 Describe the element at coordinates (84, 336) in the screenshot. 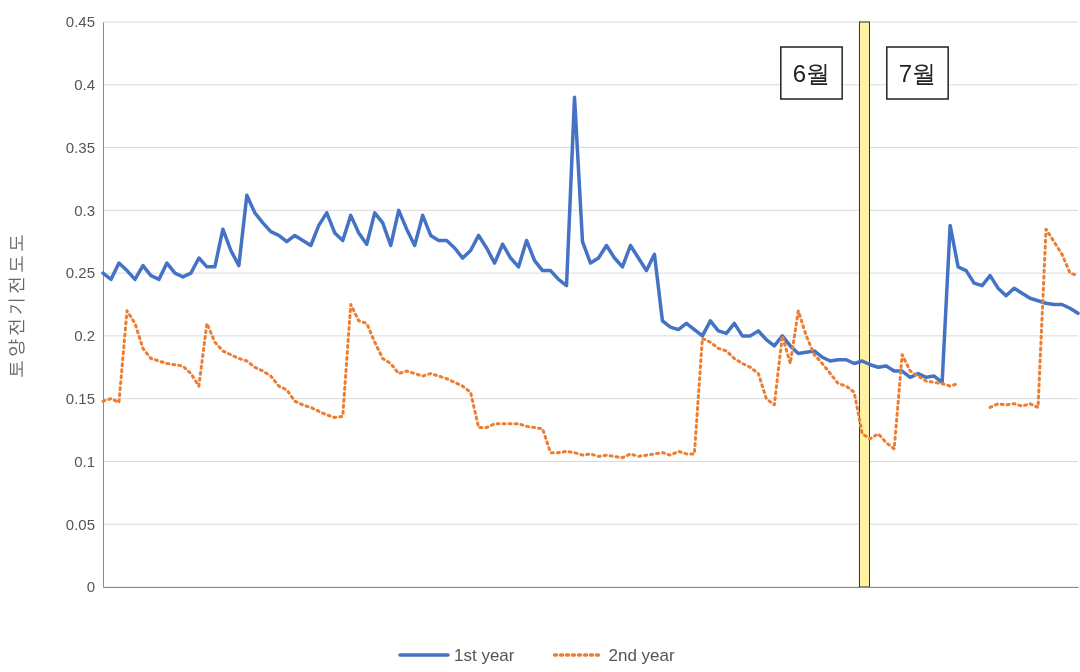

I see `y-tick-label: 0.2` at that location.